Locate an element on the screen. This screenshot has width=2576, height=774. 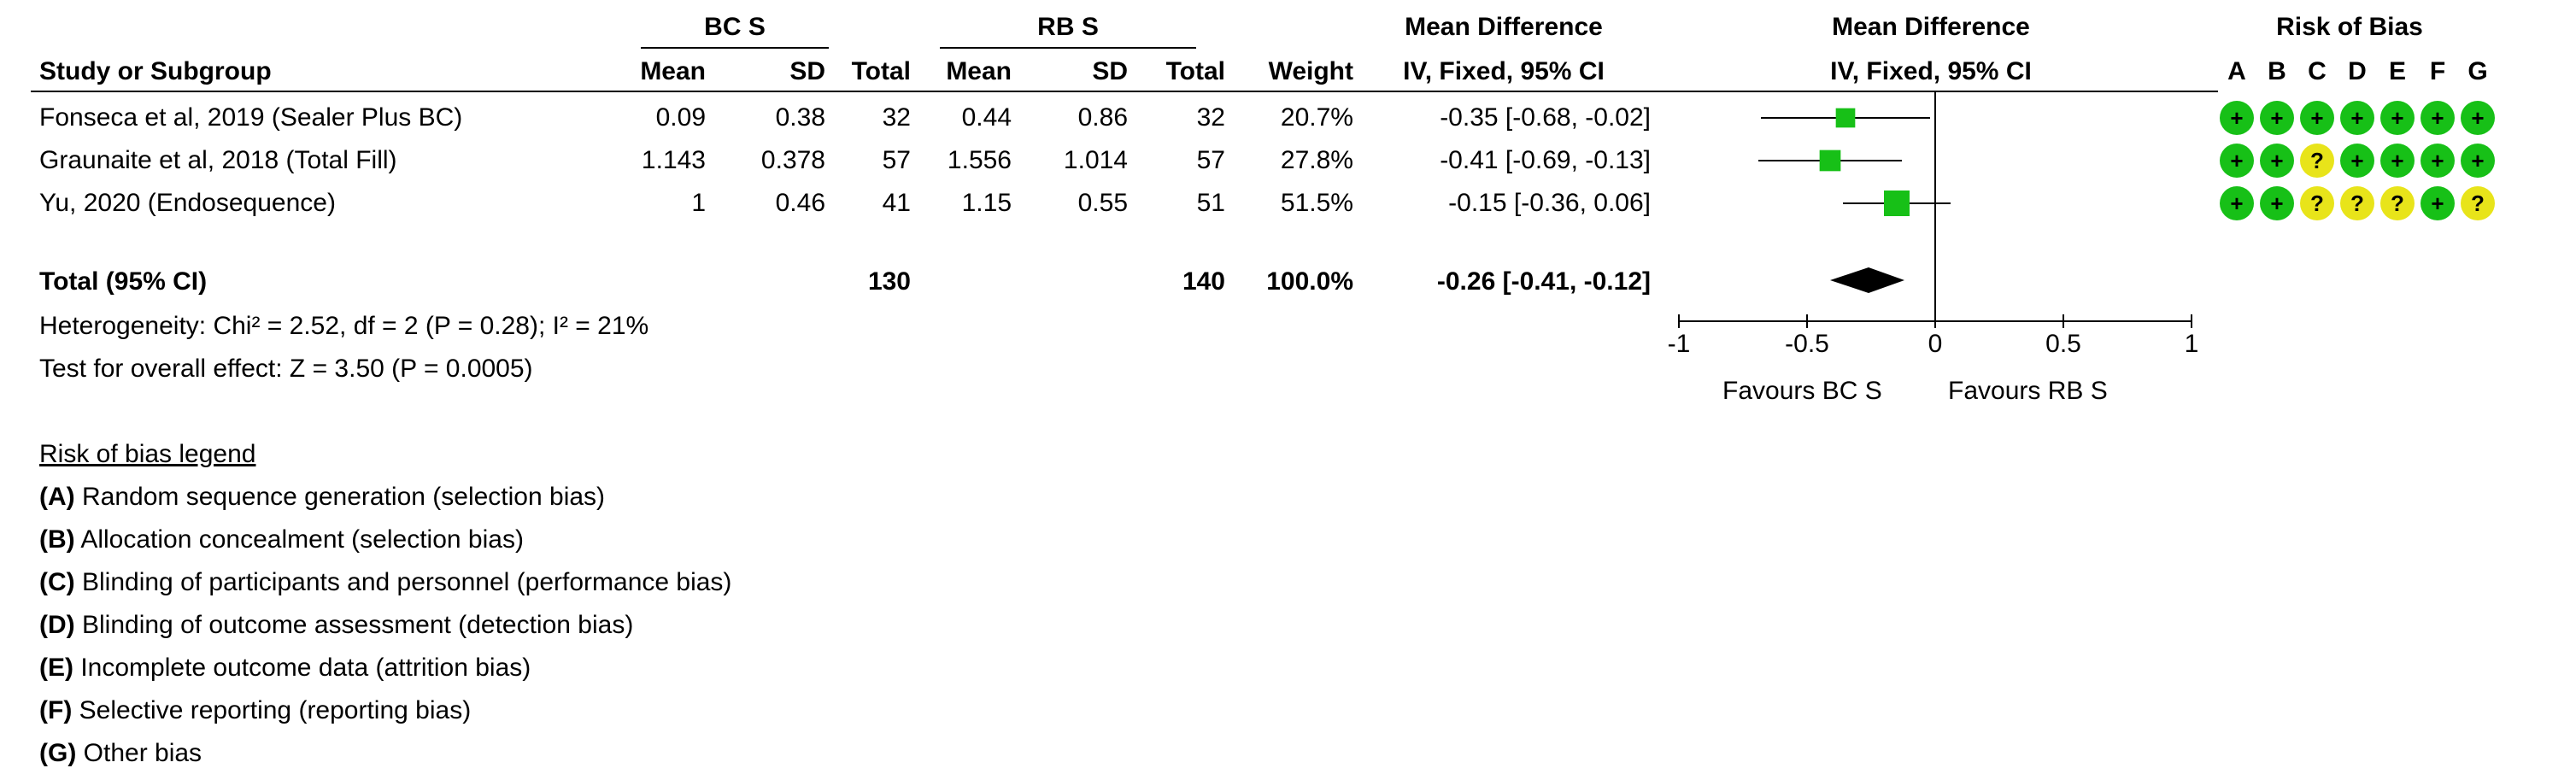
weight-header: Weight is located at coordinates (1310, 71).